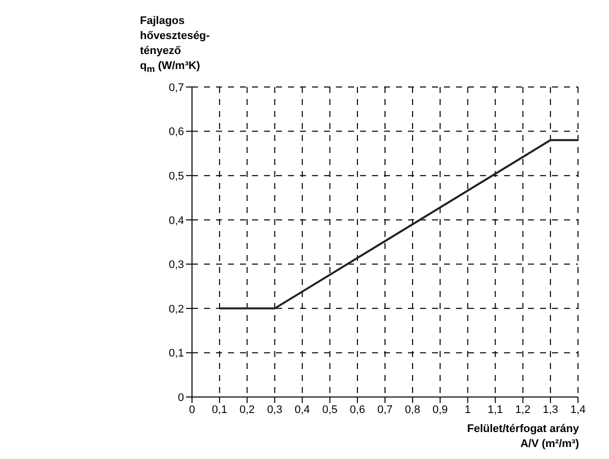 Image resolution: width=609 pixels, height=459 pixels. Describe the element at coordinates (176, 354) in the screenshot. I see `y-tick-label: 0,1` at that location.